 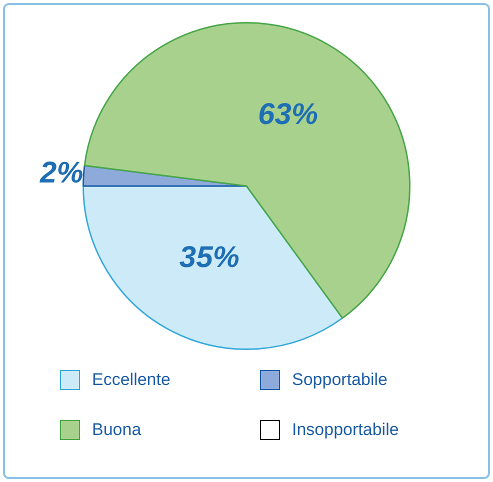 What do you see at coordinates (61, 173) in the screenshot?
I see `data-label: 2%` at bounding box center [61, 173].